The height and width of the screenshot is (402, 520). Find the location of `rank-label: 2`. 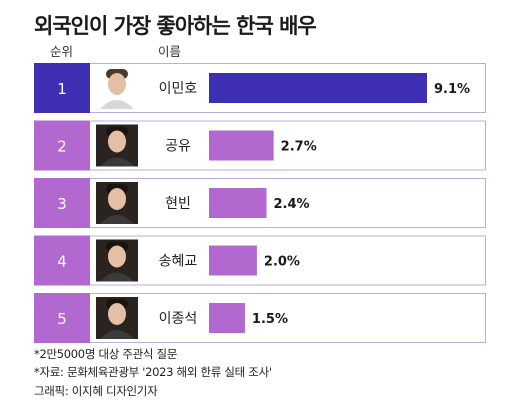

rank-label: 2 is located at coordinates (62, 147).